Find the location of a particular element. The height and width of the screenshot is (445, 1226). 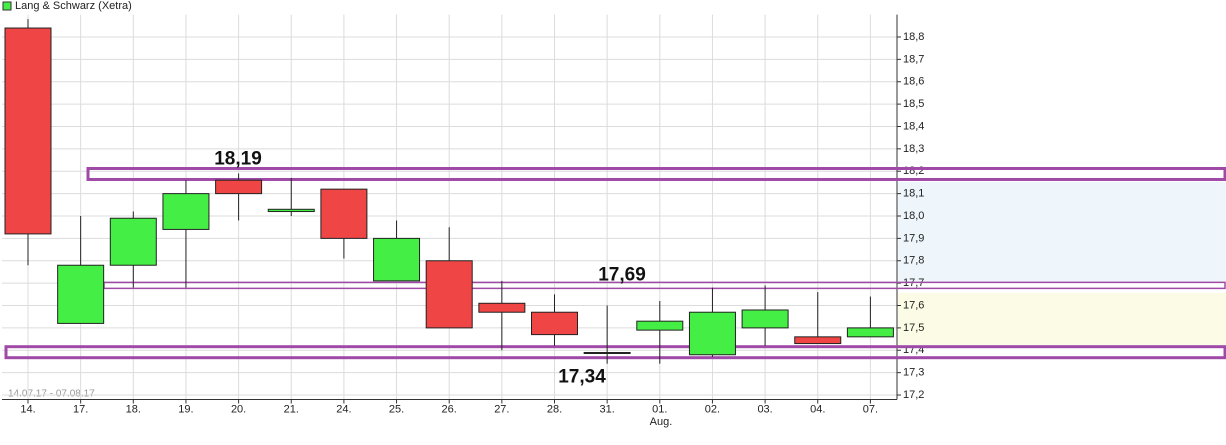

zone-yellow is located at coordinates (1062, 319).